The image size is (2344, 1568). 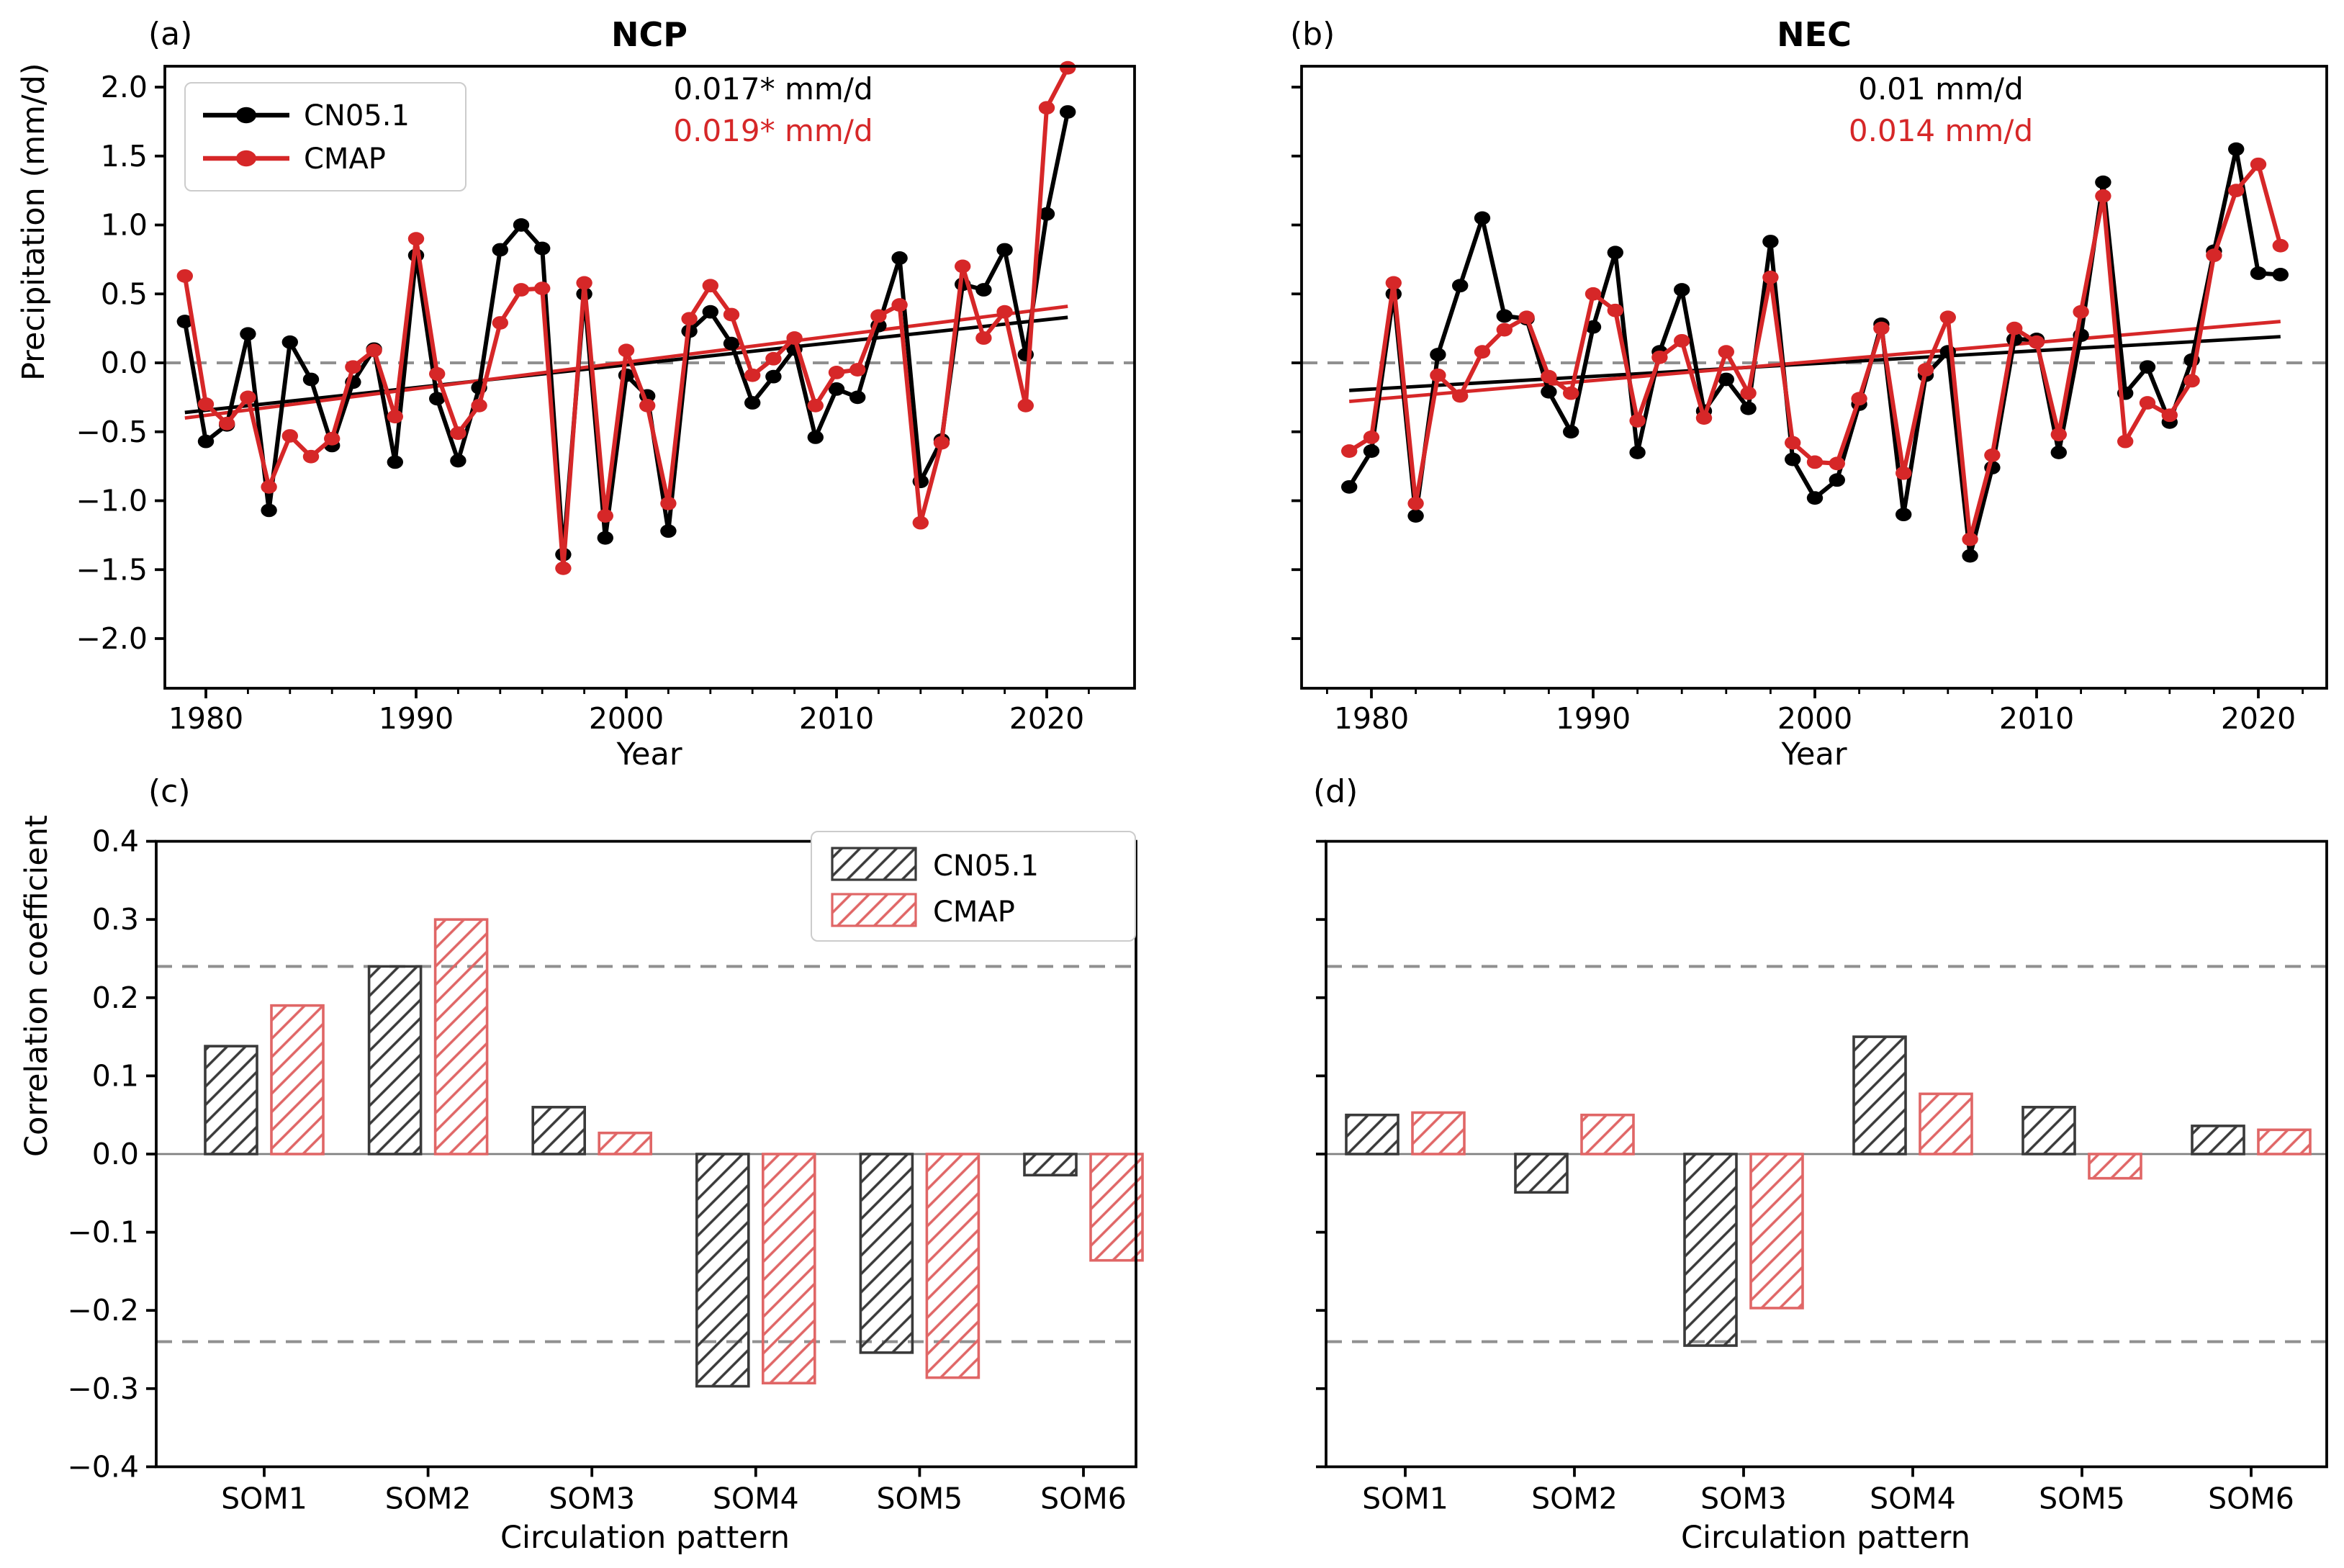 I want to click on panel-a-legend-swatches, so click(x=246, y=137).